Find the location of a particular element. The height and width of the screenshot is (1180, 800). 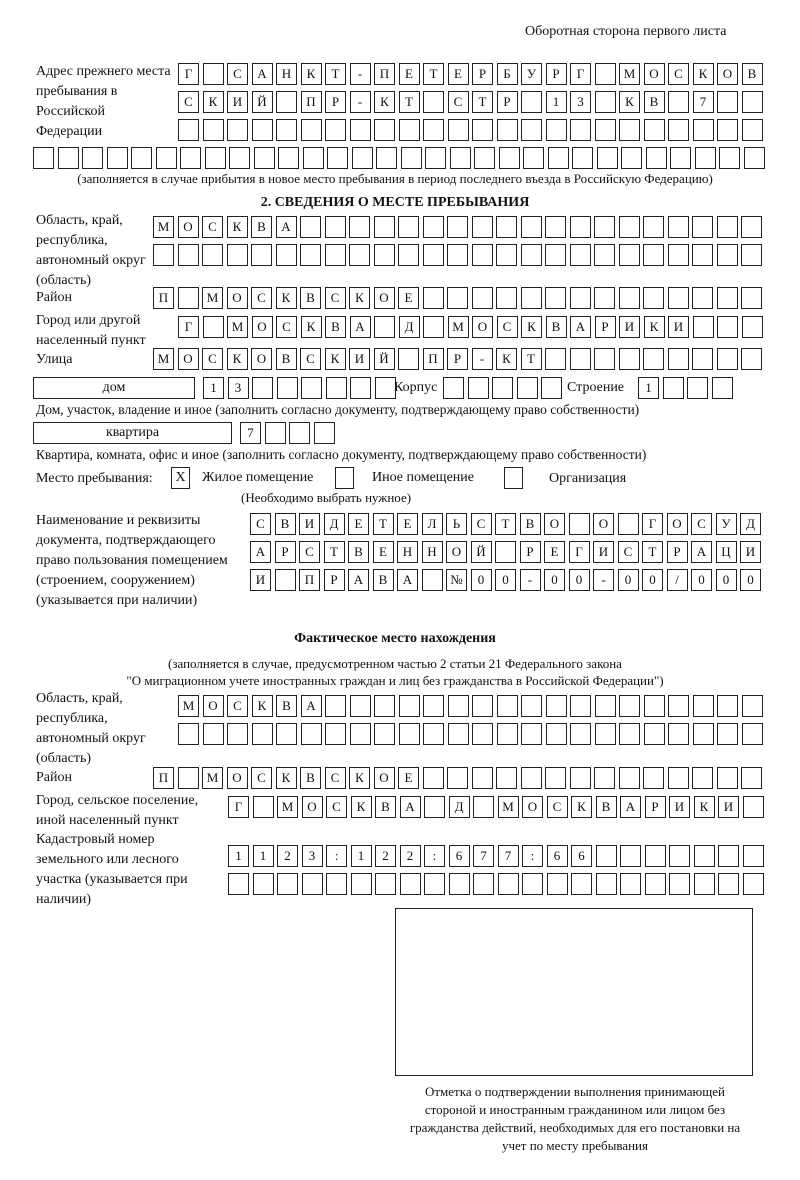

char-cell: Е is located at coordinates (383, 552).